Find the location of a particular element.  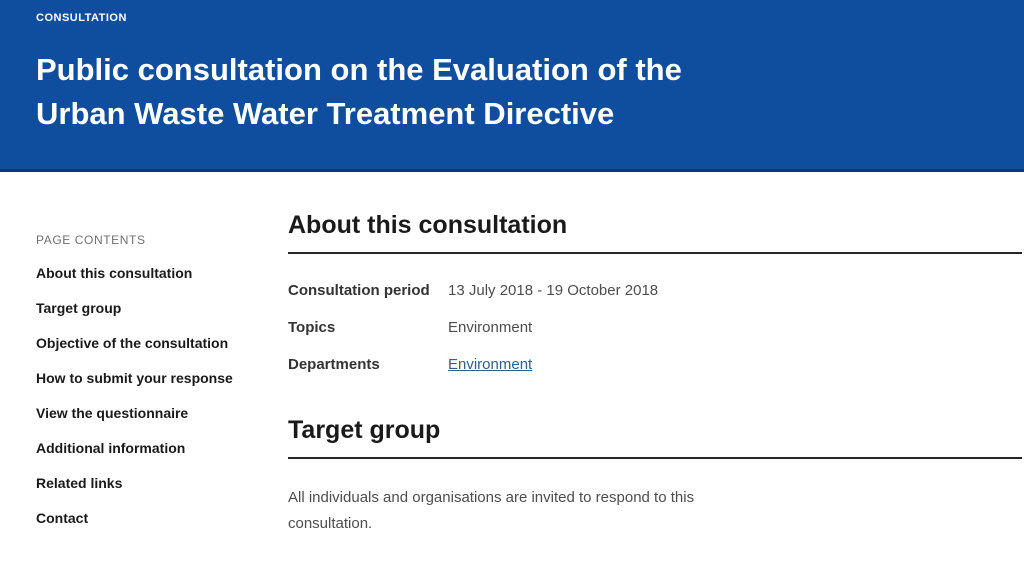

meta-row-departments: Departments Environment is located at coordinates (655, 364).